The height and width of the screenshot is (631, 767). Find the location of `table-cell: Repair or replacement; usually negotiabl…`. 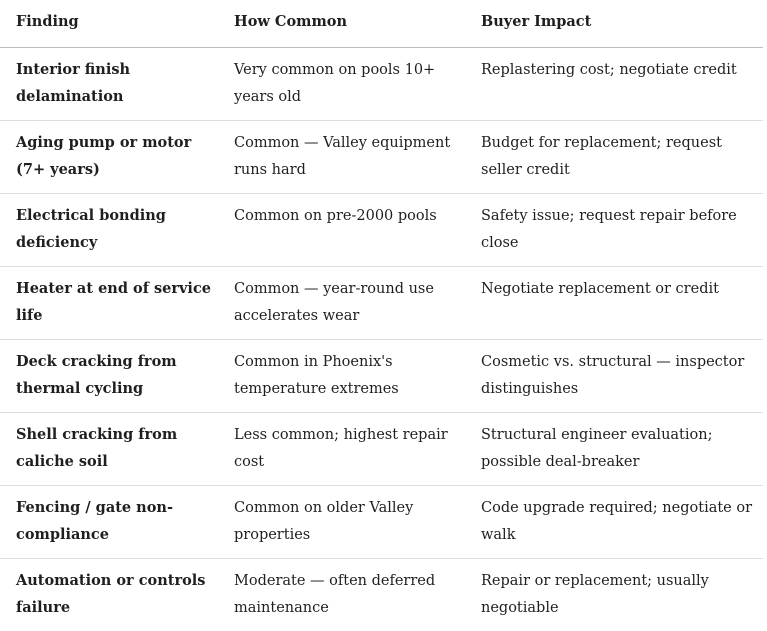

table-cell: Repair or replacement; usually negotiabl… is located at coordinates (622, 595).